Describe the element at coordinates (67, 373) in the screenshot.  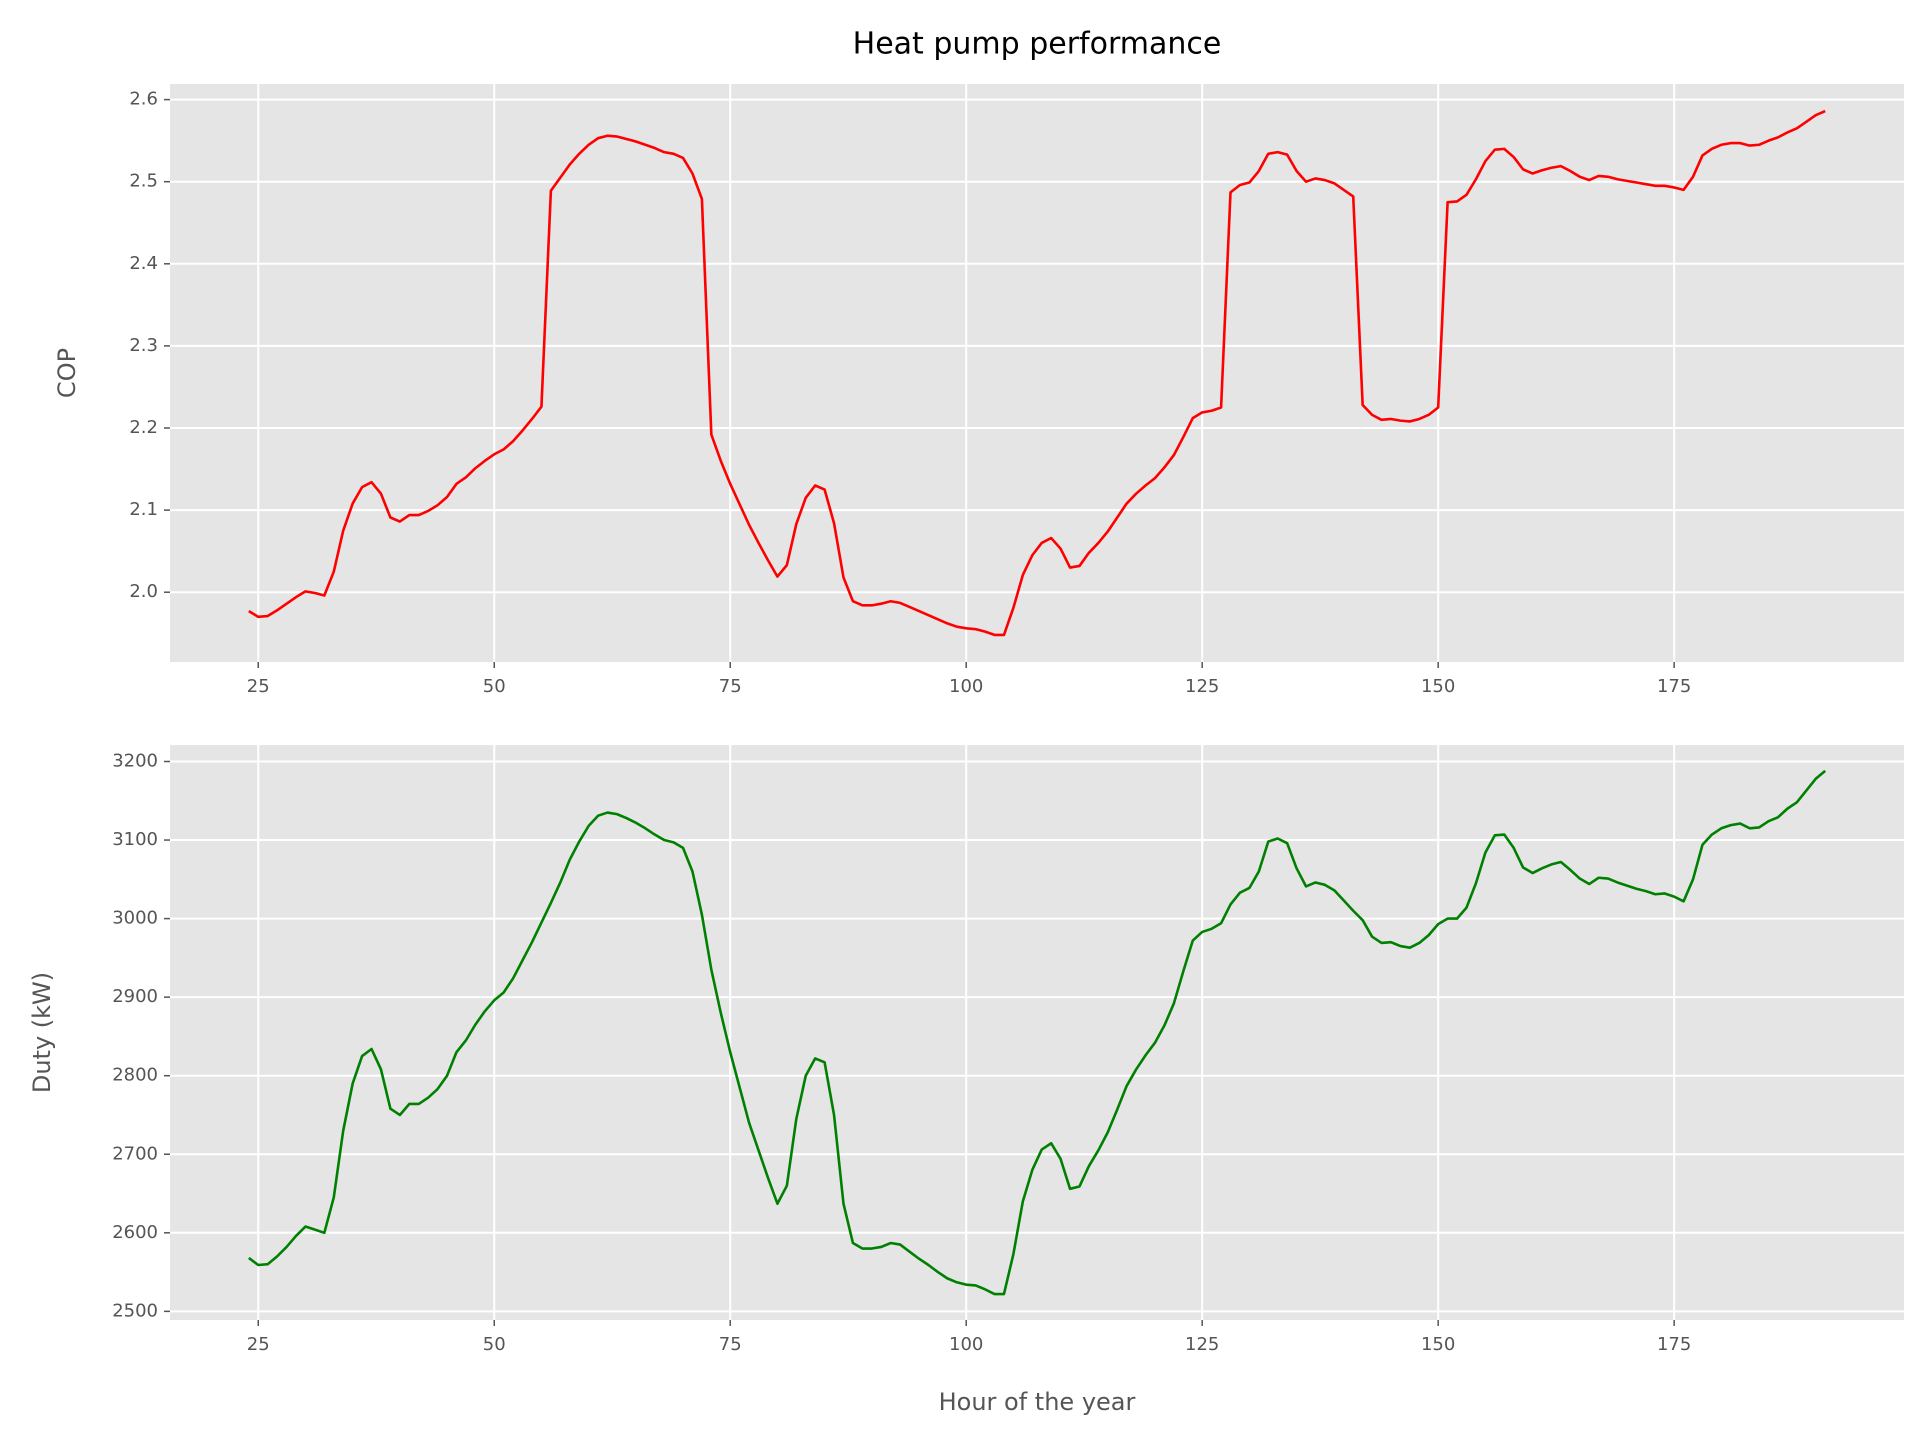
I see `y-axis-label: COP` at that location.